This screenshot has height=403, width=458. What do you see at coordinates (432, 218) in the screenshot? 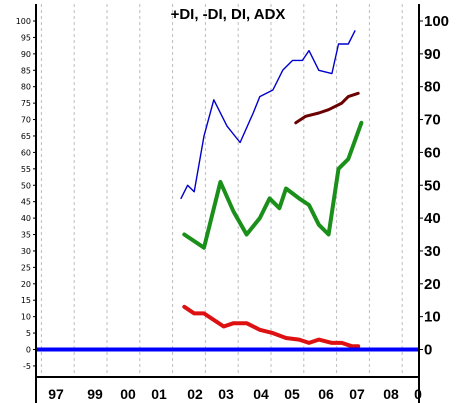
I see `right-tick-label: 40` at bounding box center [432, 218].